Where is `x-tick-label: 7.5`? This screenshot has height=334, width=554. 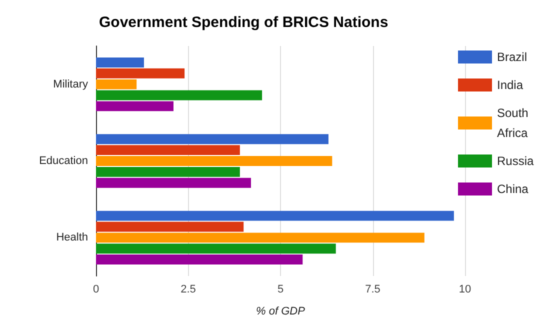 x-tick-label: 7.5 is located at coordinates (372, 290).